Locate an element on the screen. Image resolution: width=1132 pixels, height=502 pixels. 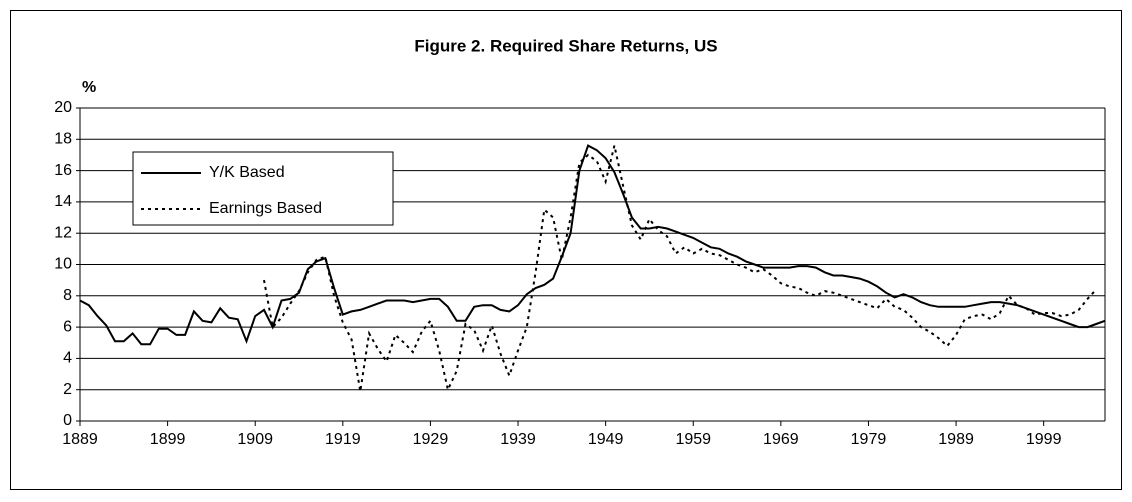
y-tick-label: 6 is located at coordinates (67, 326).